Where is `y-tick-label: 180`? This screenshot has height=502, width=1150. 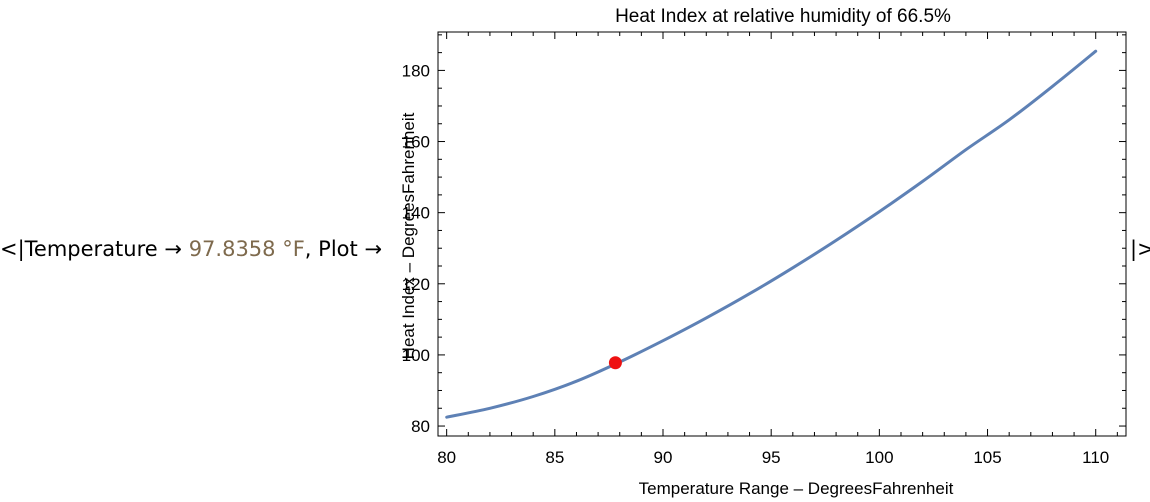
y-tick-label: 180 is located at coordinates (416, 70).